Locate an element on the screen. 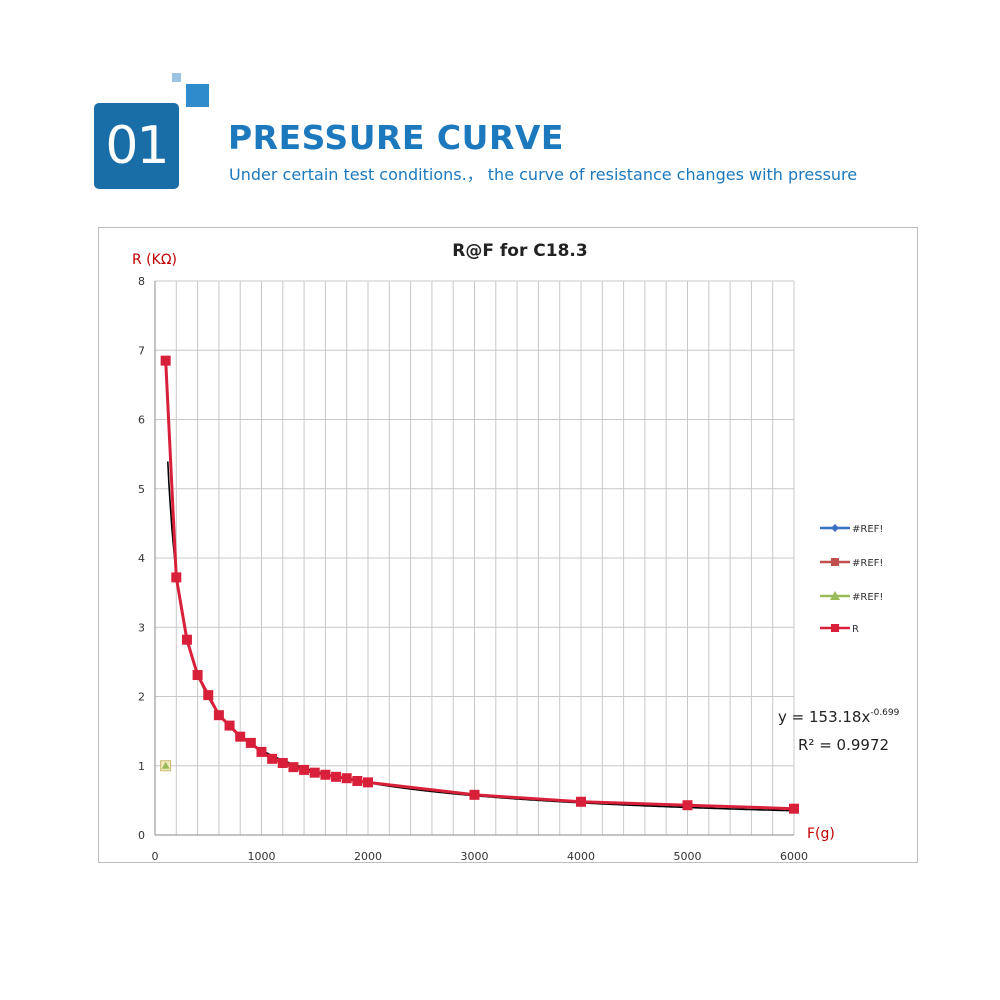  trendline-equation-exponent: -0.699 is located at coordinates (885, 713).